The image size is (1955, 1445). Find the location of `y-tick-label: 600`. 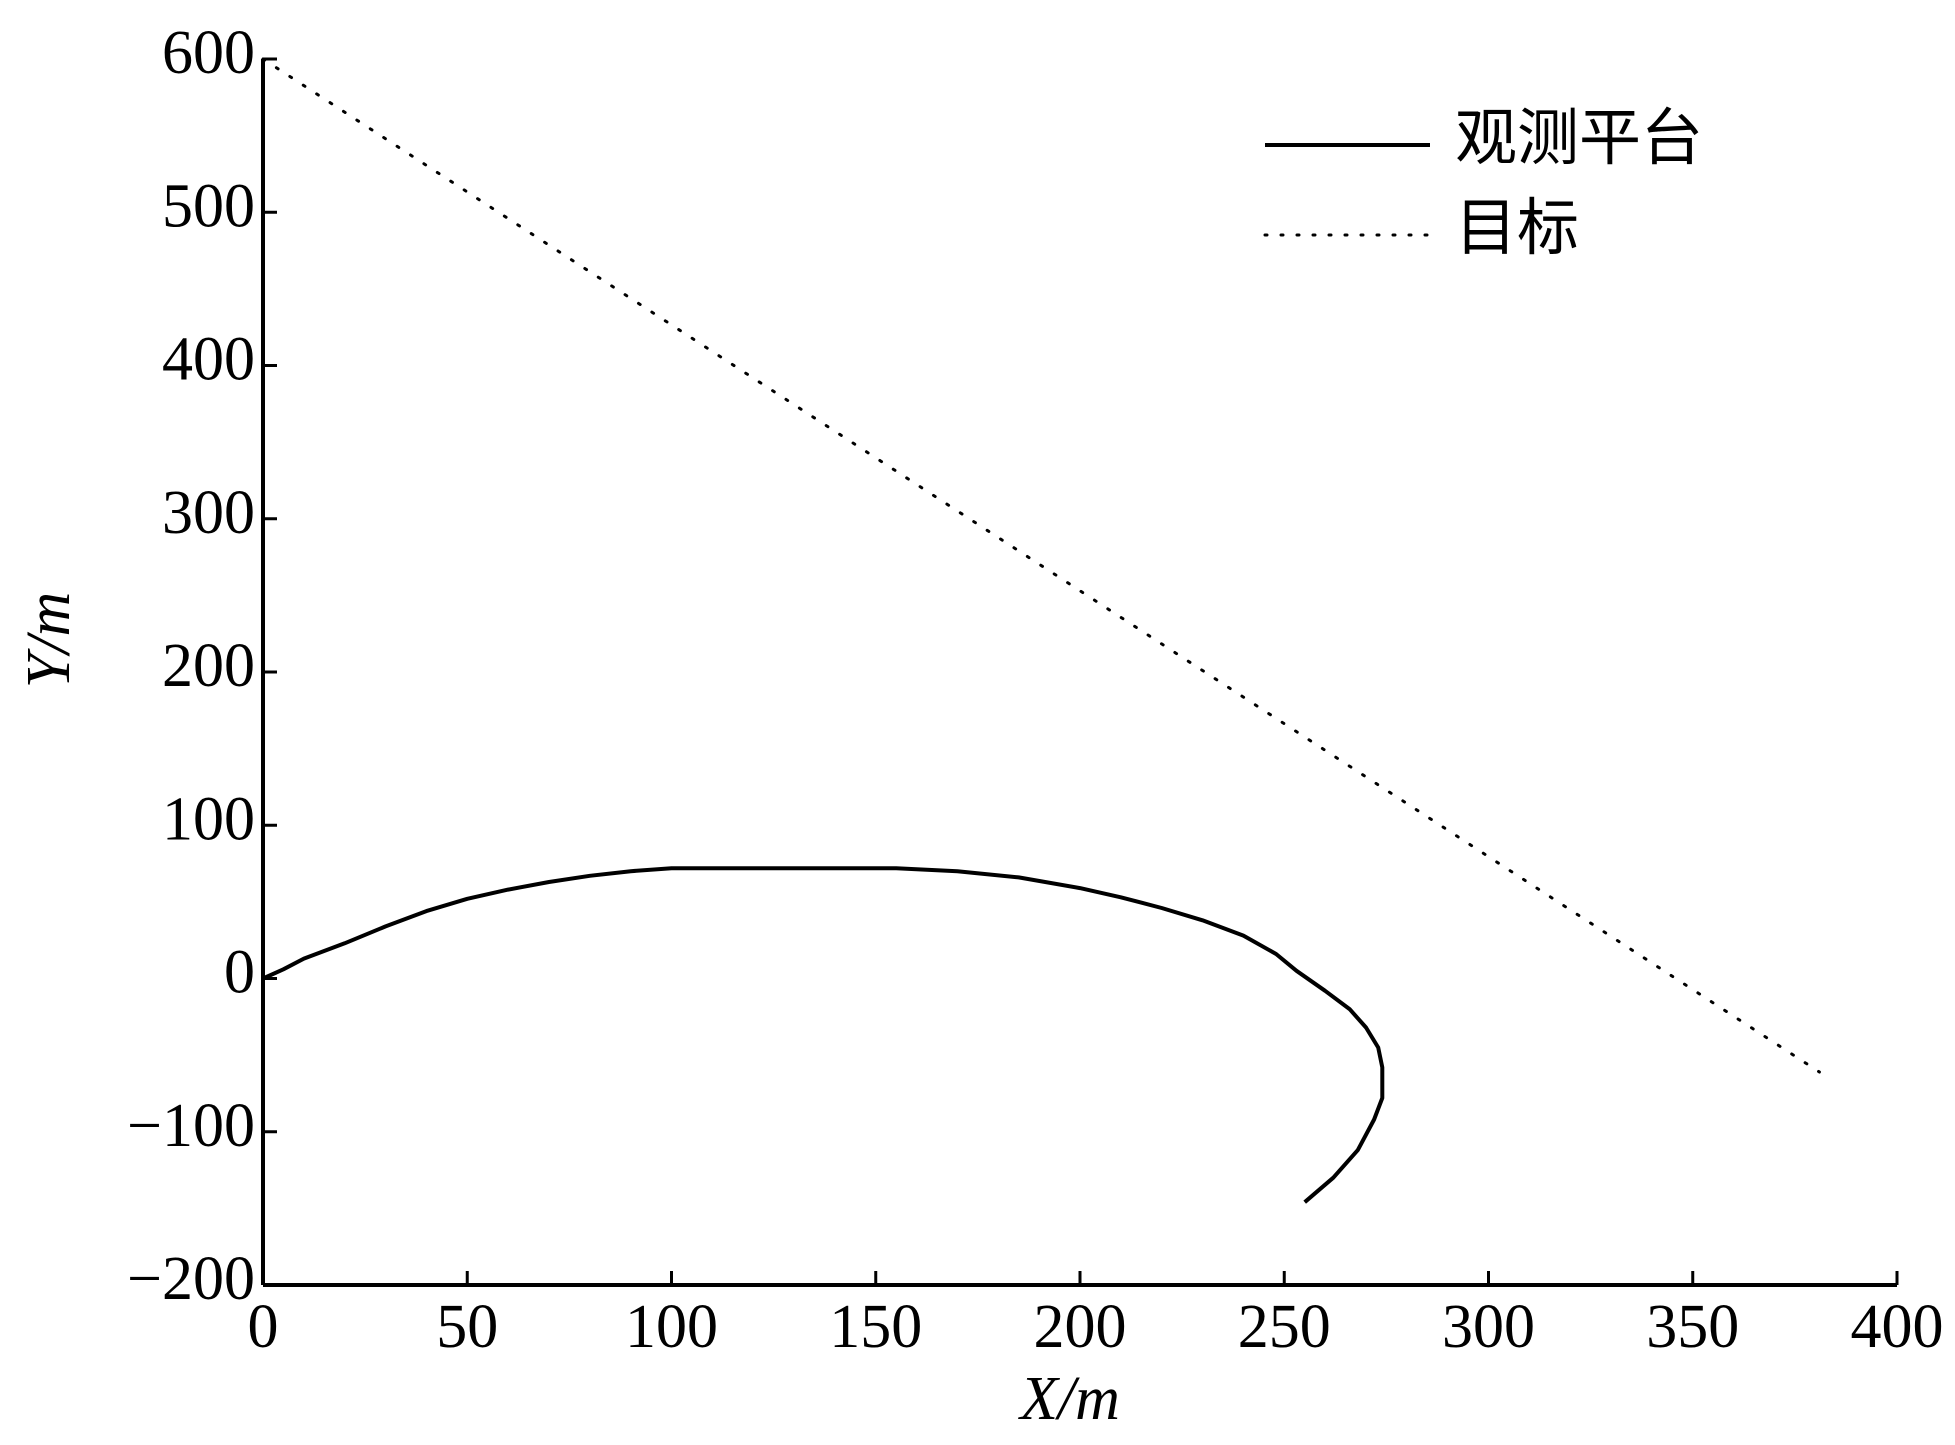

y-tick-label: 600 is located at coordinates (208, 53).